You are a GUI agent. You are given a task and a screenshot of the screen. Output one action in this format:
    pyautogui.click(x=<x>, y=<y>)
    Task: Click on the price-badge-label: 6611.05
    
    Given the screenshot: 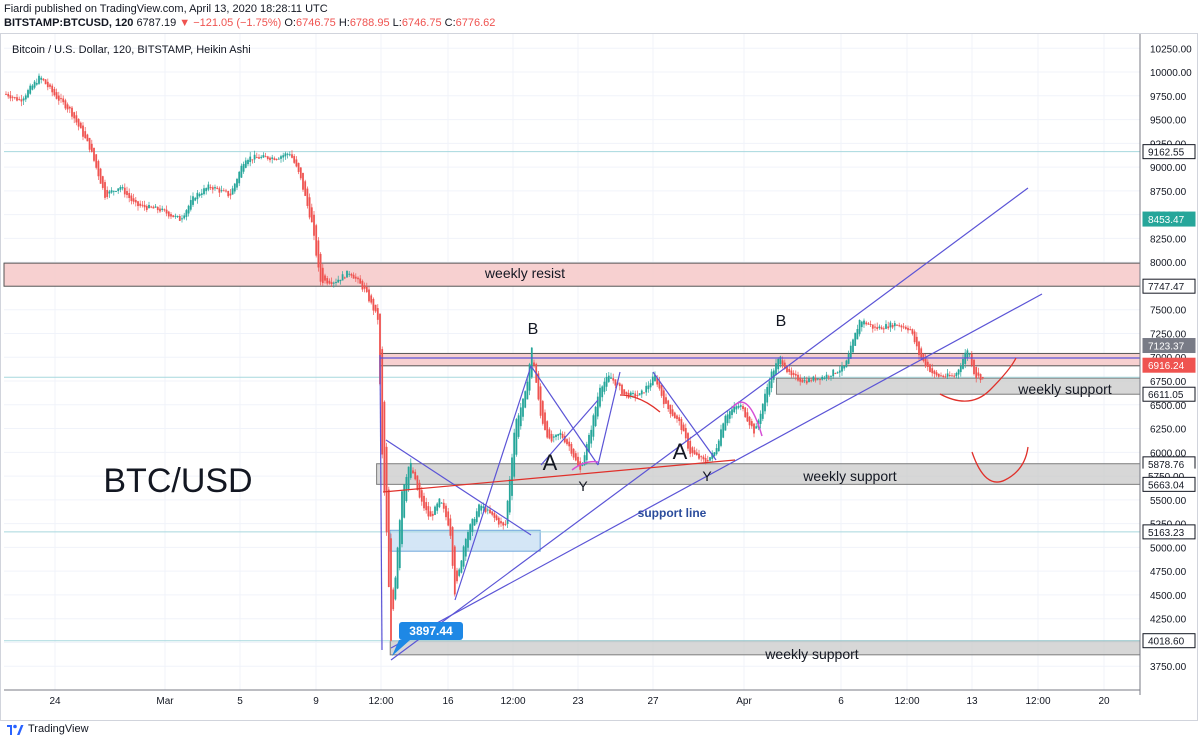 What is the action you would take?
    pyautogui.click(x=1166, y=395)
    